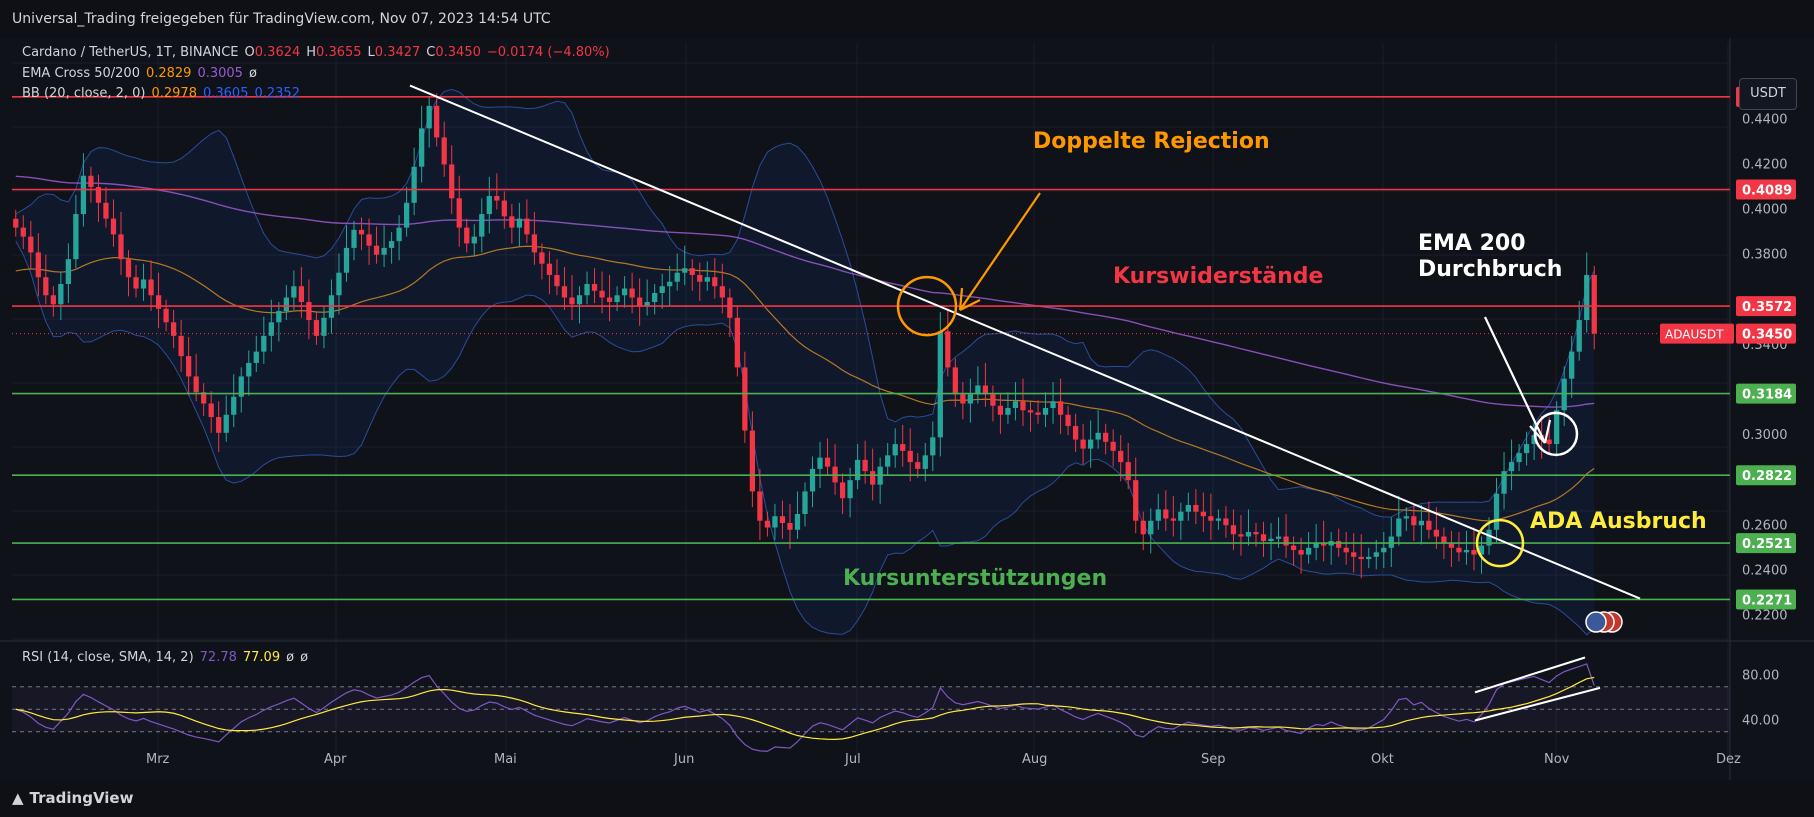 The image size is (1814, 817). Describe the element at coordinates (249, 52) in the screenshot. I see `legend-o-label: O` at that location.